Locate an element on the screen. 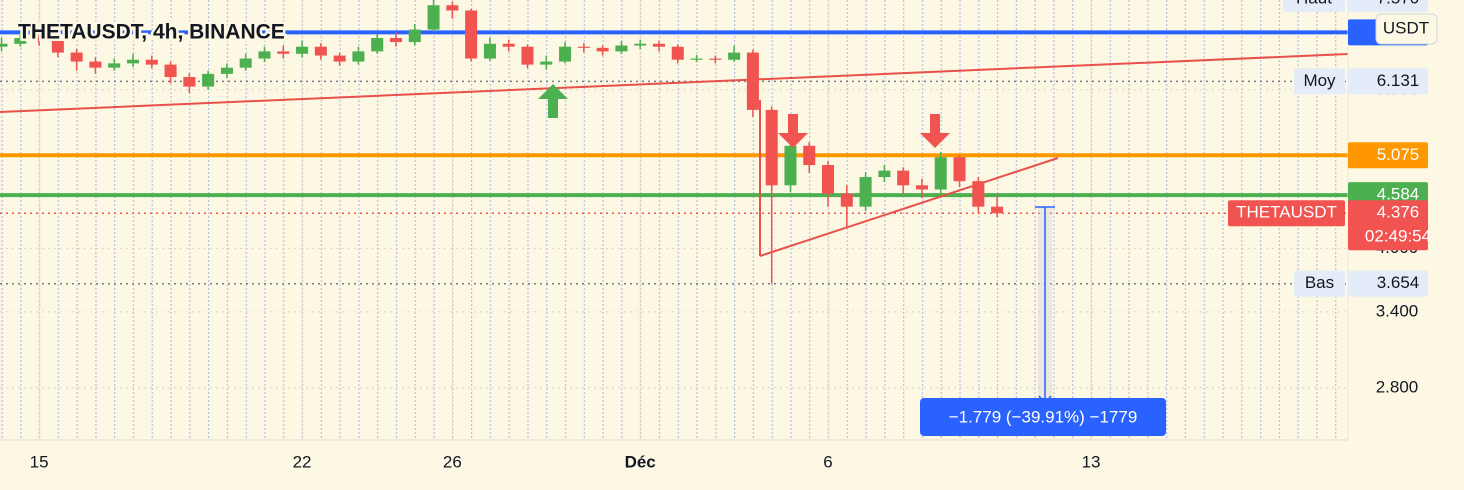 The height and width of the screenshot is (490, 1464). measure-box is located at coordinates (1043, 417).